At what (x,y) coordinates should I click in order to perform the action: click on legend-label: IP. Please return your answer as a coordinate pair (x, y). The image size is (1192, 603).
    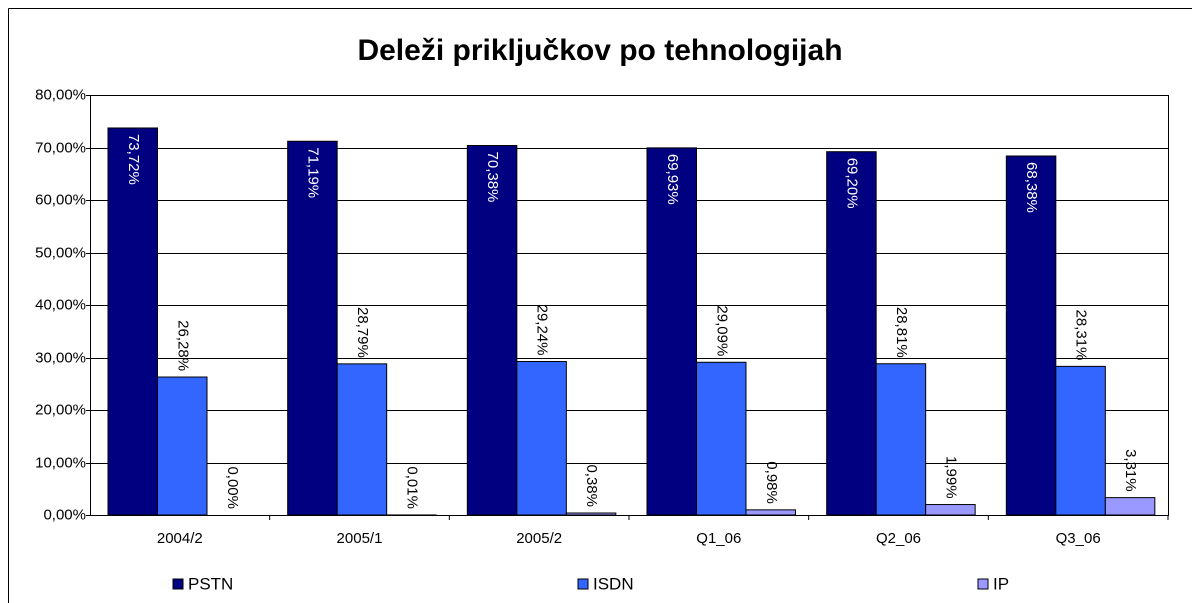
    Looking at the image, I should click on (1001, 583).